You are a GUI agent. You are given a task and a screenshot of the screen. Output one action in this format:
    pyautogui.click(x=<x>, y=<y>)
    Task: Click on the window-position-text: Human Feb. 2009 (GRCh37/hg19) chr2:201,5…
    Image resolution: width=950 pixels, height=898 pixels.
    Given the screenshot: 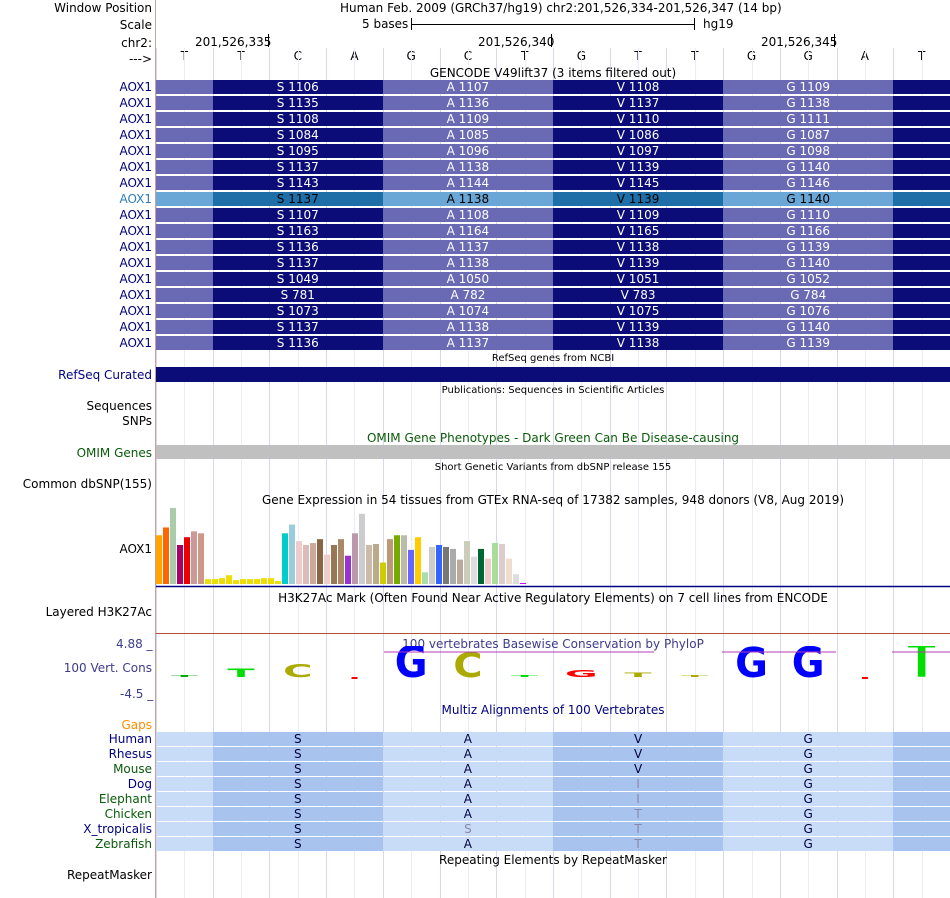 What is the action you would take?
    pyautogui.click(x=561, y=8)
    